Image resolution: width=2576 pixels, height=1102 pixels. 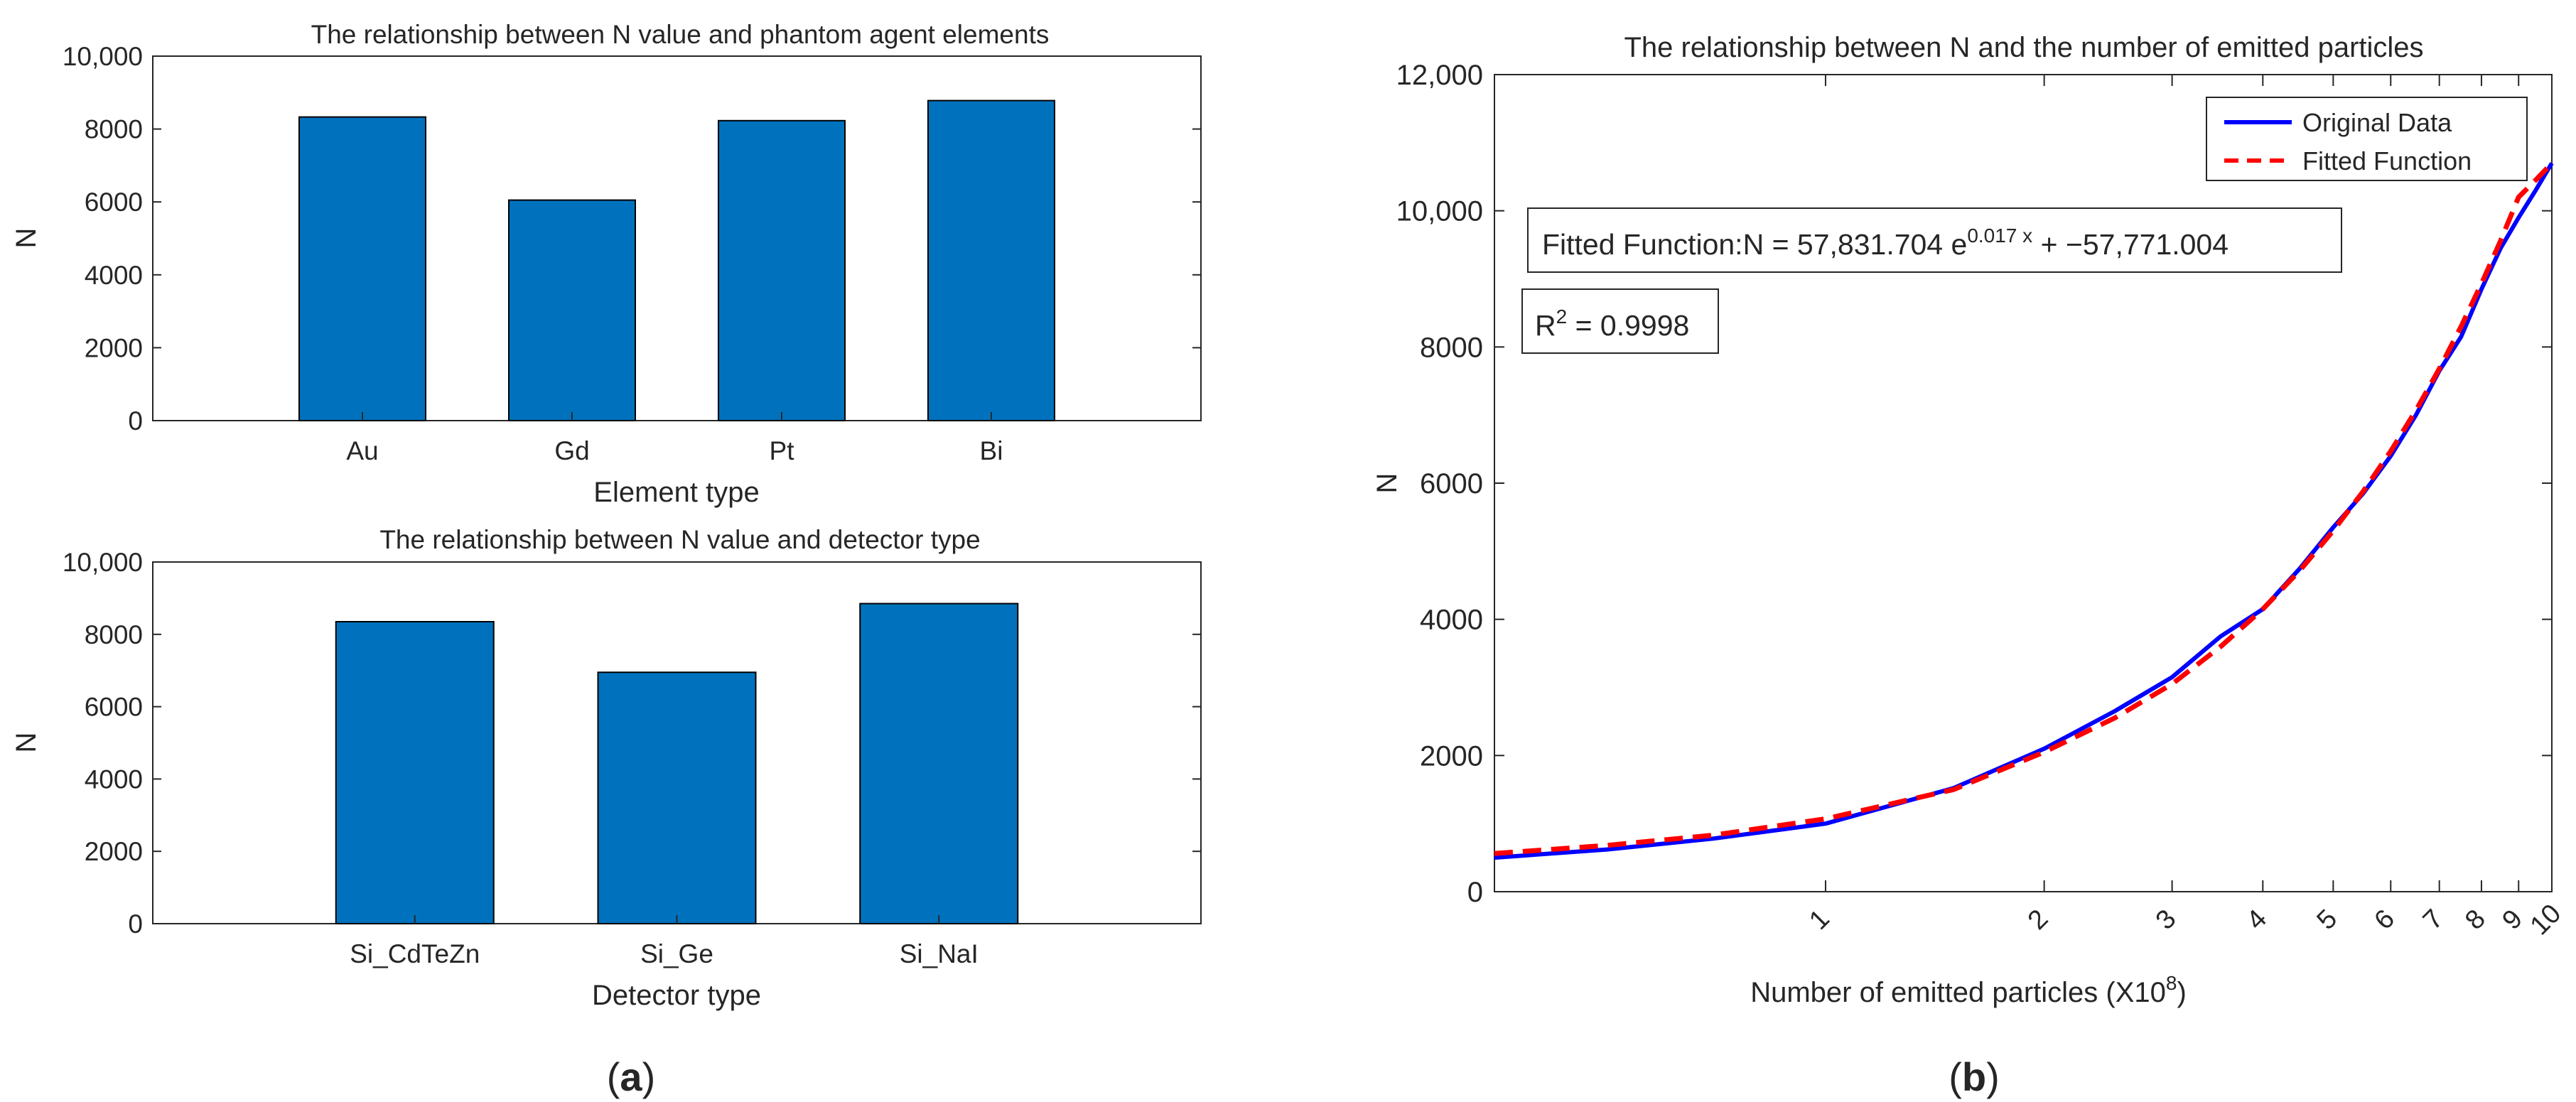 I want to click on legend: Original Data Fitted Function, so click(x=2367, y=139).